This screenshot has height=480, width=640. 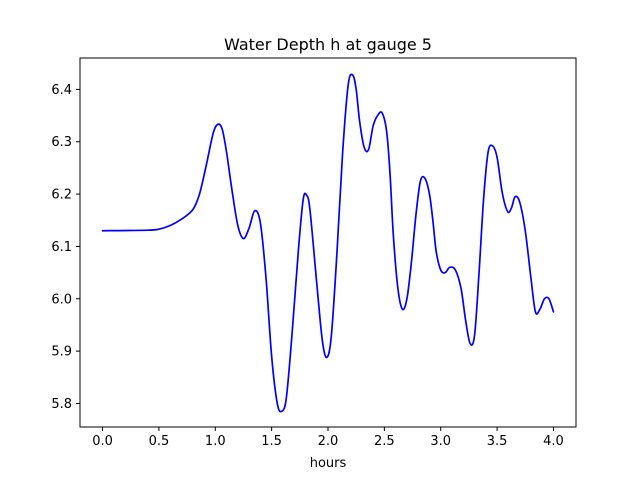 I want to click on x-tick-label: 3.0, so click(x=440, y=441).